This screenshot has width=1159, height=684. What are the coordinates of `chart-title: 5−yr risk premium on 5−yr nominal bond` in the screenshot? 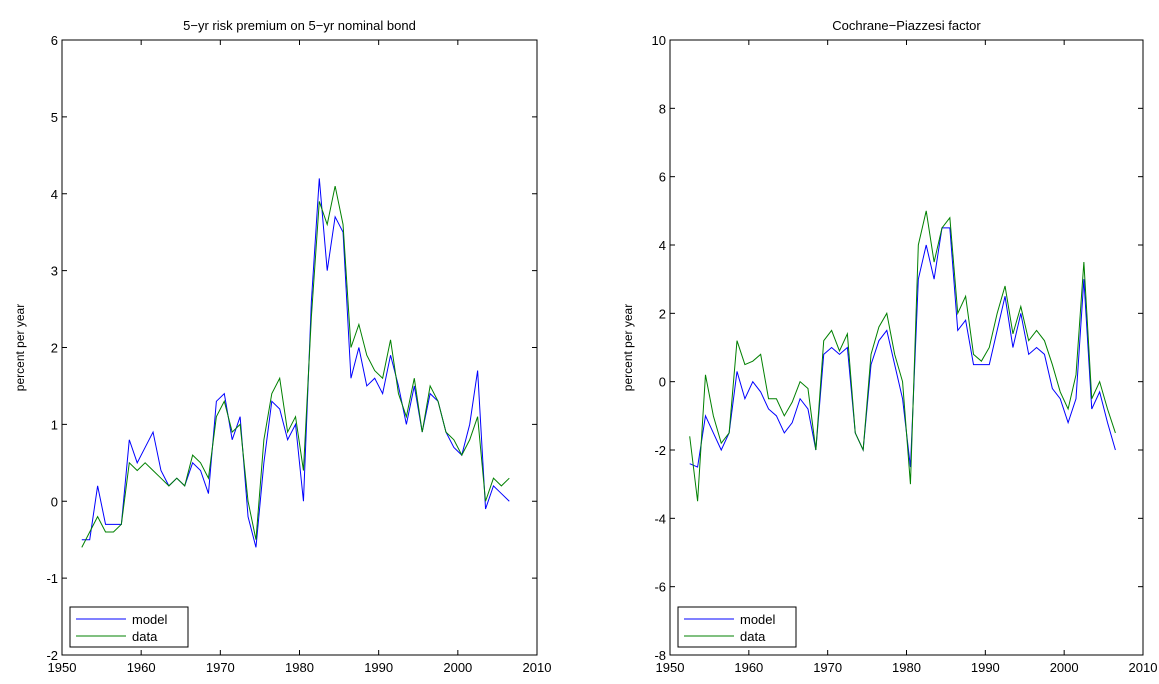 It's located at (299, 25).